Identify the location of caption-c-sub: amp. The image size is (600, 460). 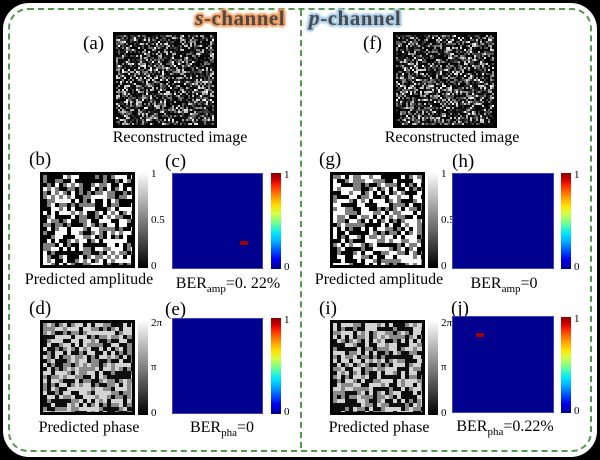
(216, 289).